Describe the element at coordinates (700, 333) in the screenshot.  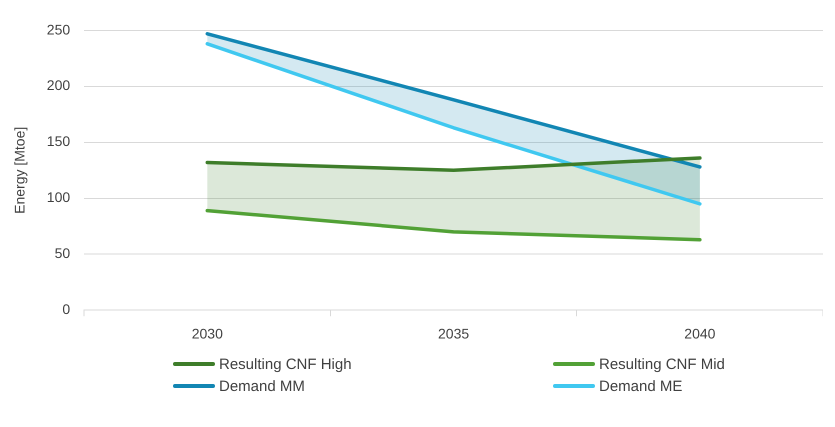
I see `x-tick-label: 2040` at that location.